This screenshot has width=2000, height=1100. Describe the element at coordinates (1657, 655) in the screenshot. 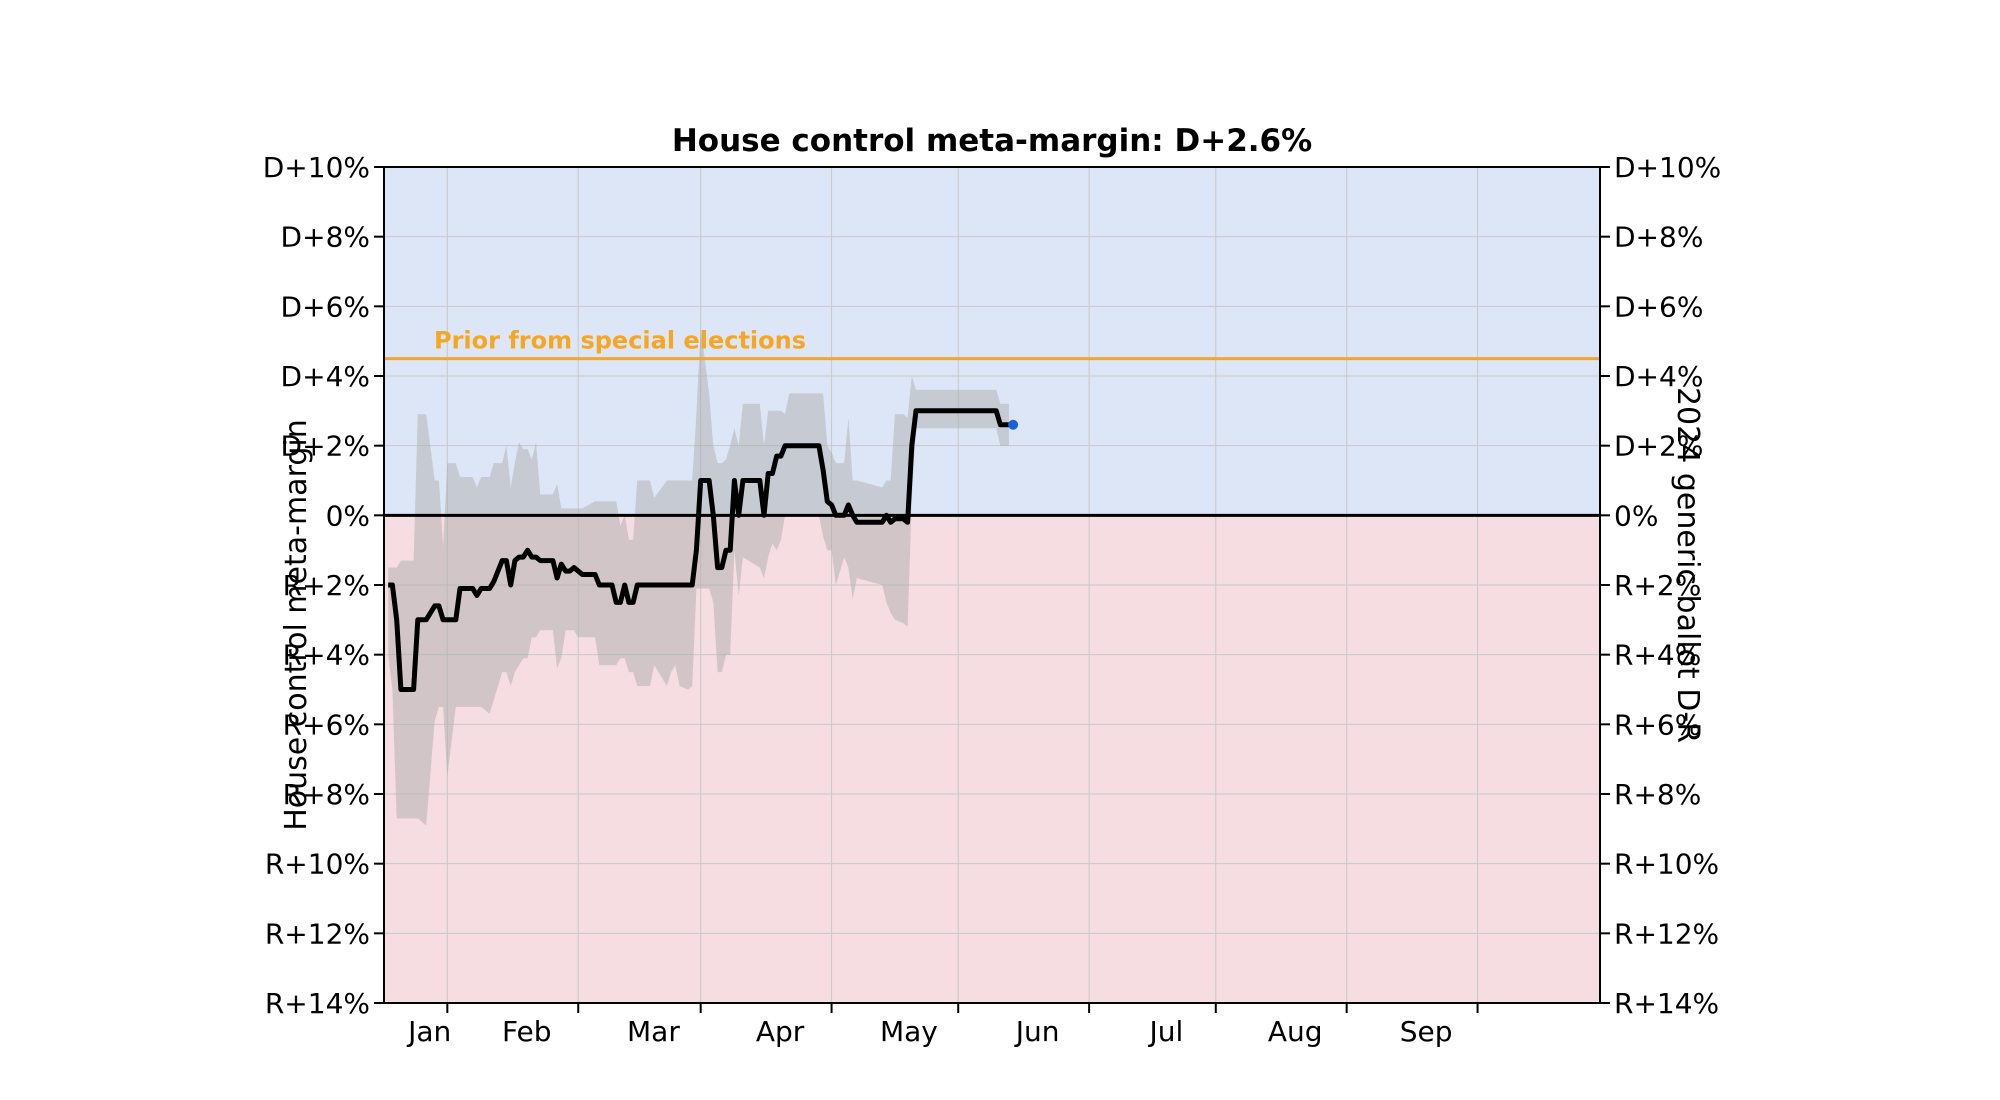

I see `right-tick-label: R+4%` at that location.